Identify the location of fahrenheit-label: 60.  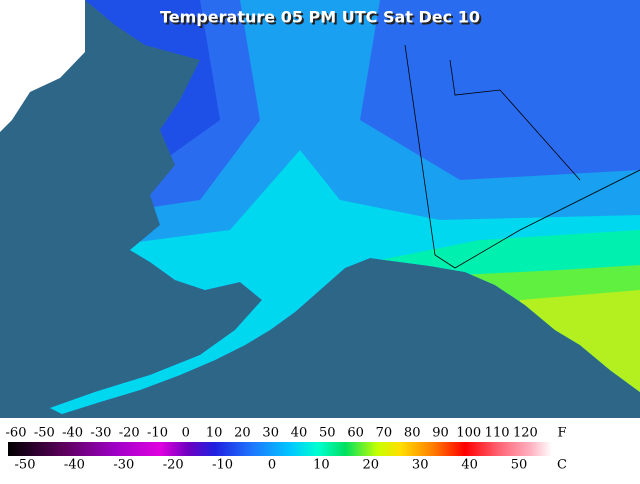
(355, 433).